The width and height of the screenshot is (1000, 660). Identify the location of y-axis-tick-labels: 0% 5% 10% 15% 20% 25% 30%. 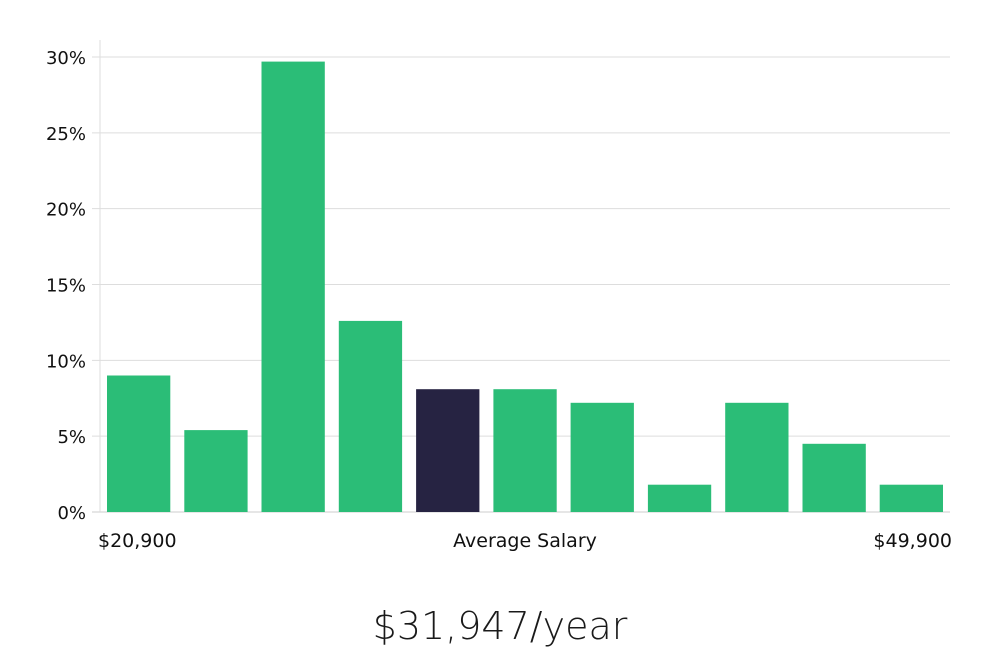
(66, 286).